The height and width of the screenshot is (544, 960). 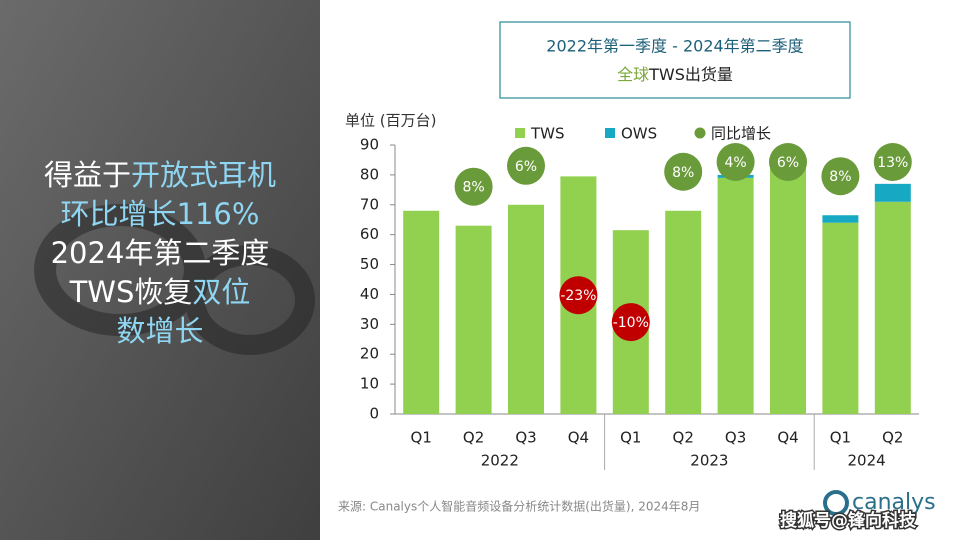 What do you see at coordinates (369, 174) in the screenshot?
I see `y-tick-label: 80` at bounding box center [369, 174].